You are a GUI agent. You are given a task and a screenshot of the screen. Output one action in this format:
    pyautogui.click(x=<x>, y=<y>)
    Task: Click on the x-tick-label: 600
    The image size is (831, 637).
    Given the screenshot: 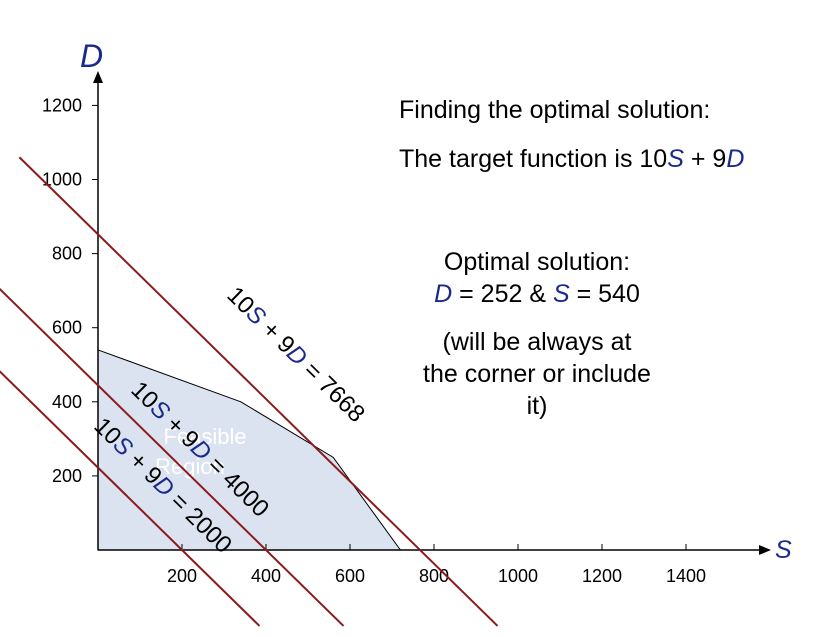 What is the action you would take?
    pyautogui.click(x=350, y=576)
    